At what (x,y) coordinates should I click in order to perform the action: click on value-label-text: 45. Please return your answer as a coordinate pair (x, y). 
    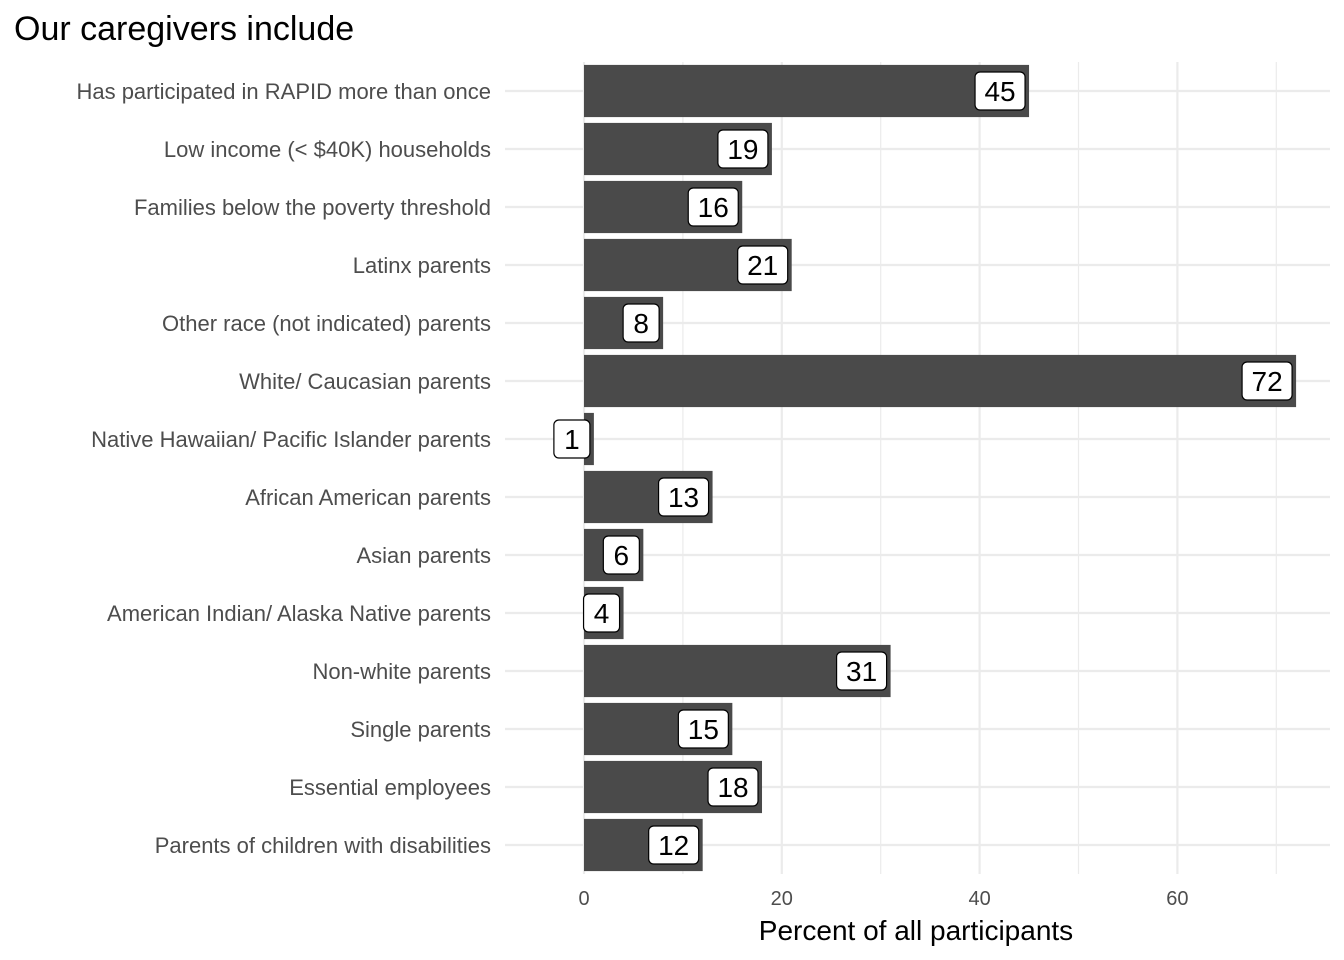
    Looking at the image, I should click on (999, 91).